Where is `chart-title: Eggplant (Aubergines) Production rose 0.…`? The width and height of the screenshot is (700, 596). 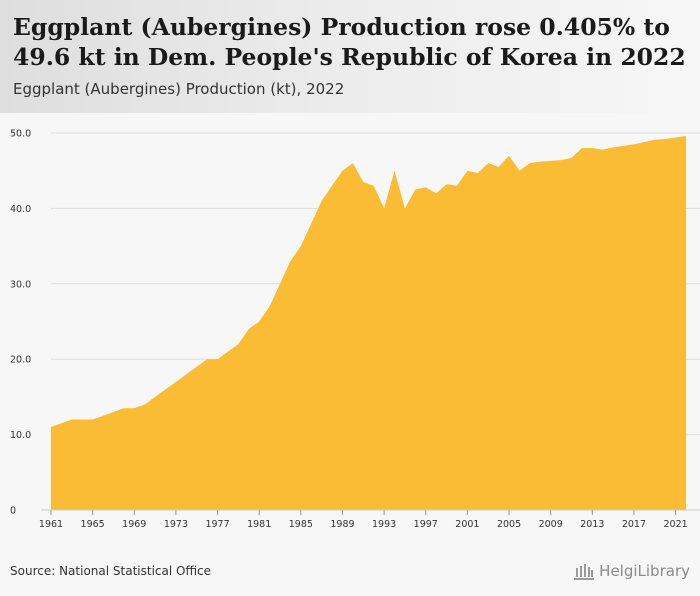 chart-title: Eggplant (Aubergines) Production rose 0.… is located at coordinates (349, 42).